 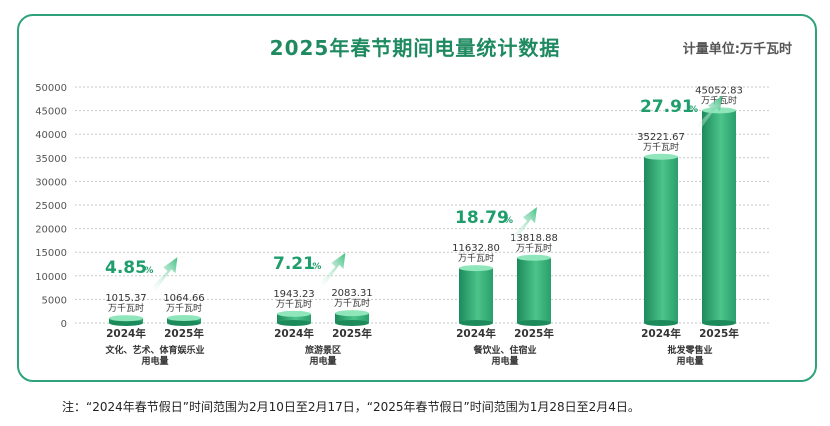 What do you see at coordinates (534, 238) in the screenshot?
I see `value-label: 13818.88` at bounding box center [534, 238].